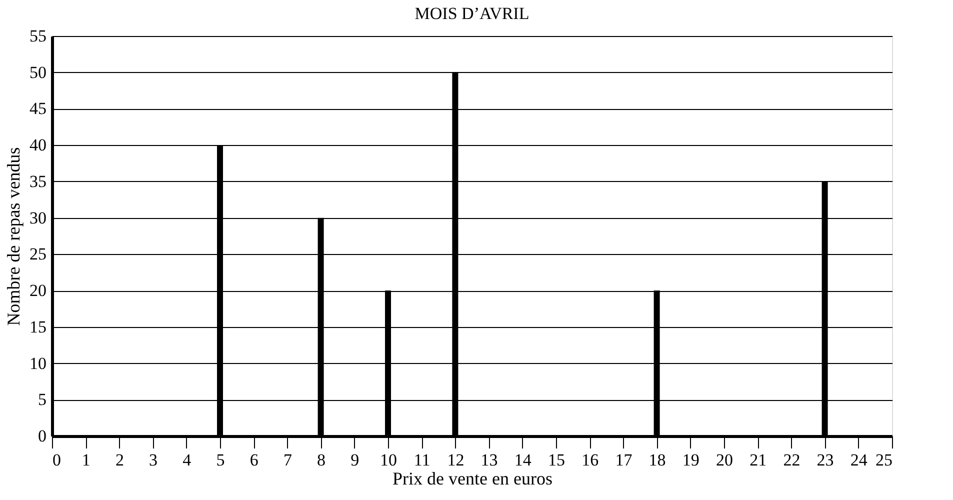 The height and width of the screenshot is (500, 953). What do you see at coordinates (422, 460) in the screenshot?
I see `x-tick-label: 11` at bounding box center [422, 460].